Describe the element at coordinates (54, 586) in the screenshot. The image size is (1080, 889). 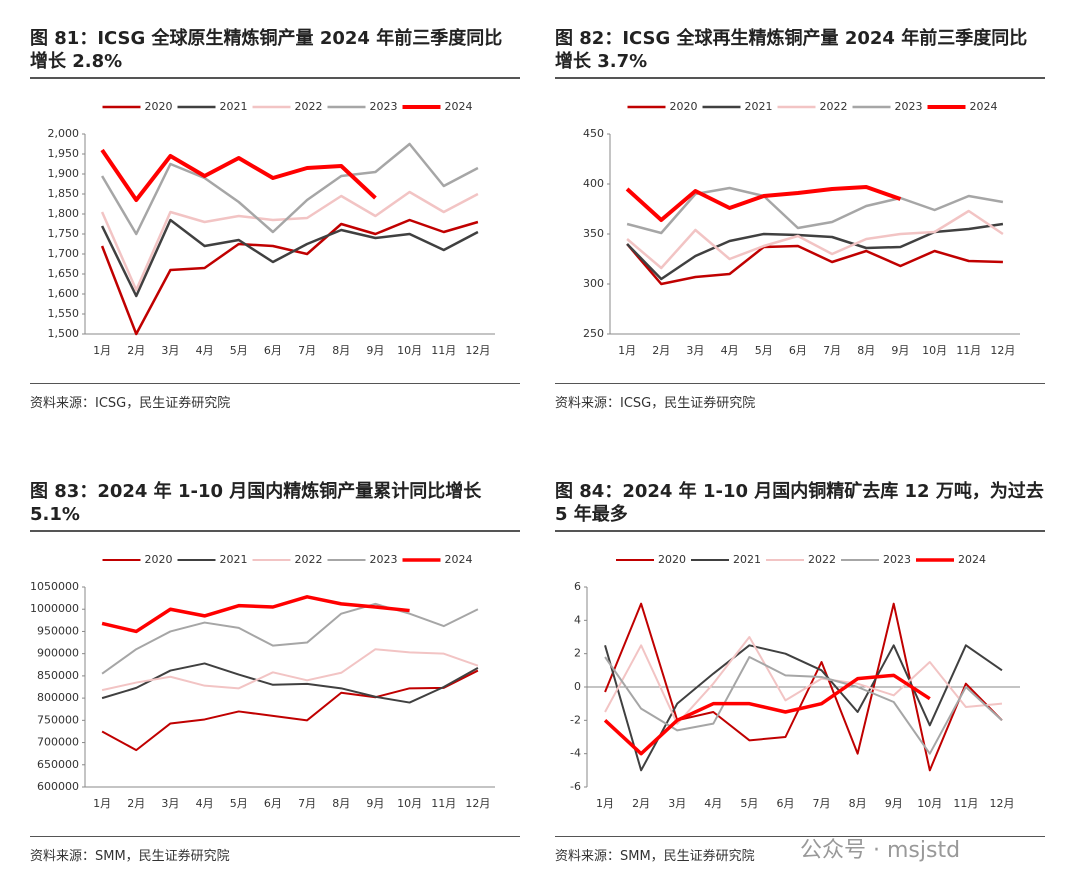
I see `y-tick-label: 1050000` at that location.